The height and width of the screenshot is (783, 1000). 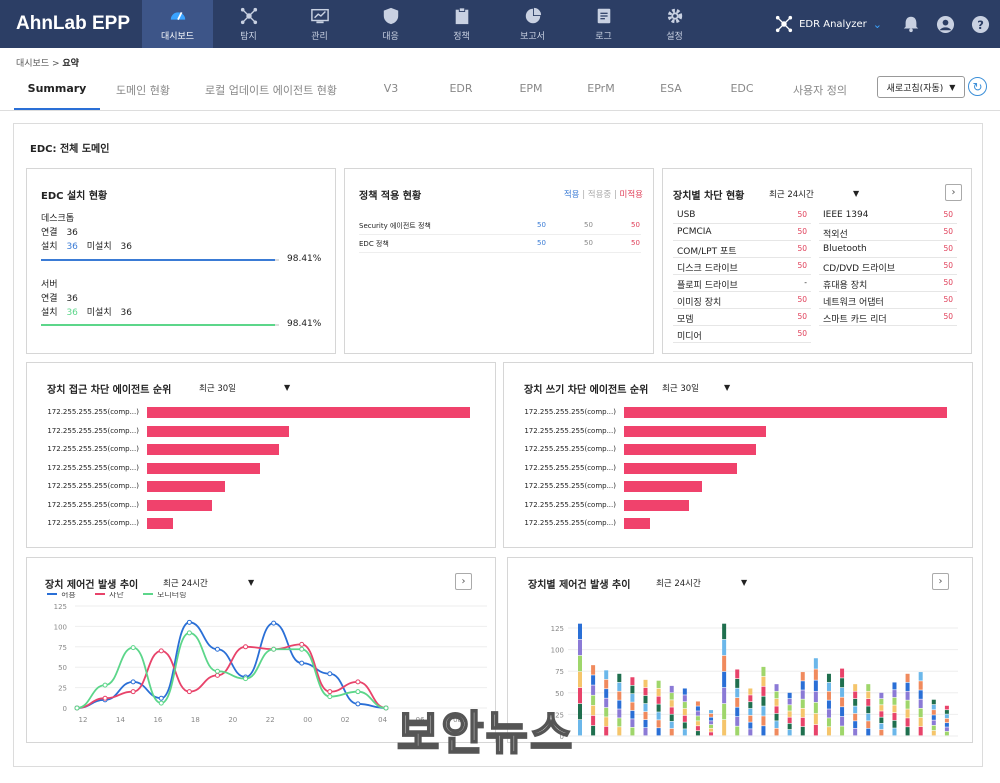 What do you see at coordinates (73, 23) in the screenshot?
I see `app-logo: AhnLab EPP` at bounding box center [73, 23].